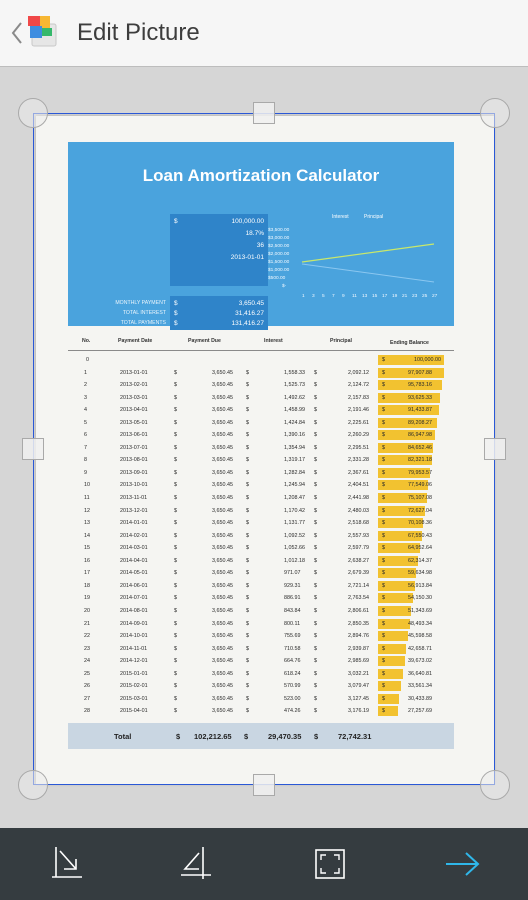 Image resolution: width=528 pixels, height=900 pixels. I want to click on crop-handle-bottom, so click(264, 785).